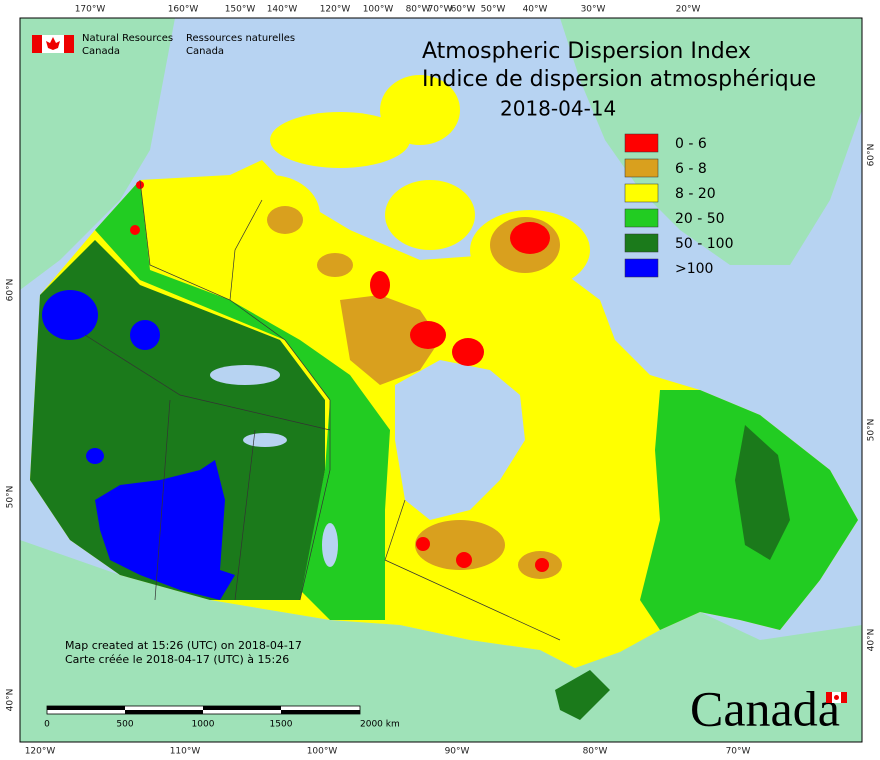 This screenshot has height=760, width=880. I want to click on scale-label: 500, so click(124, 725).